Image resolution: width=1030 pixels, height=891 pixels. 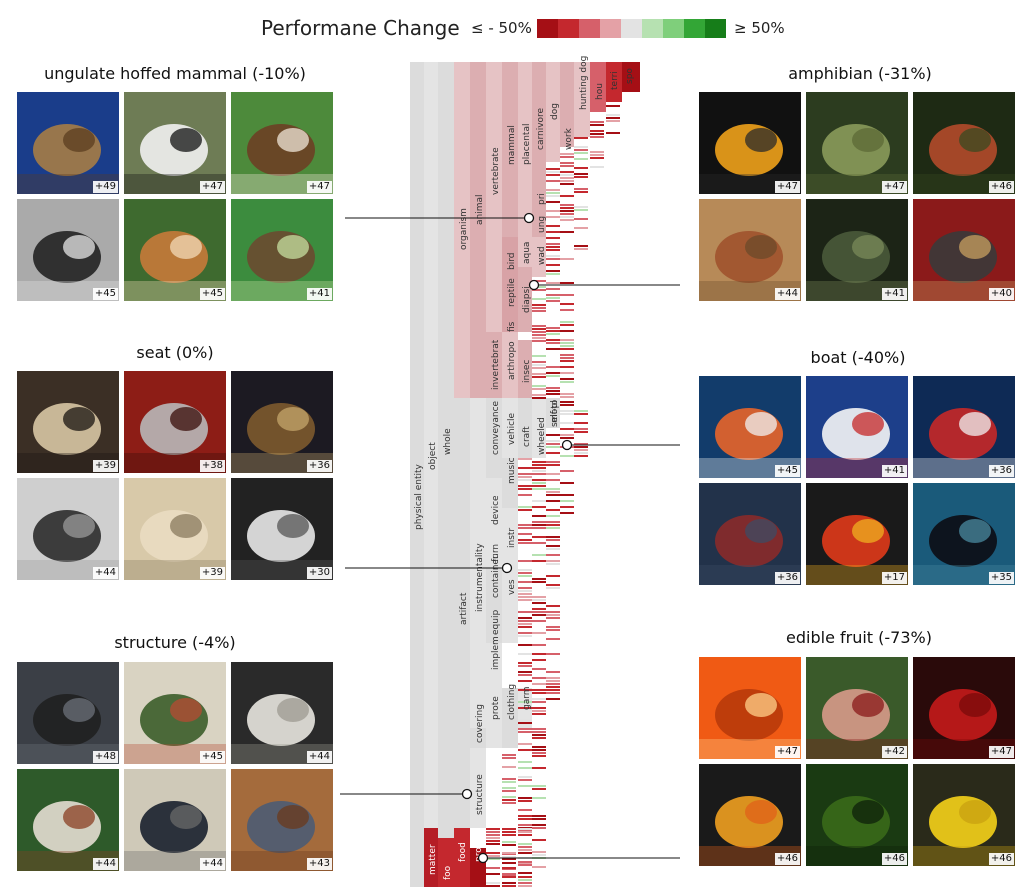 I want to click on thumbnail-bench-photo: +30, so click(x=282, y=529).